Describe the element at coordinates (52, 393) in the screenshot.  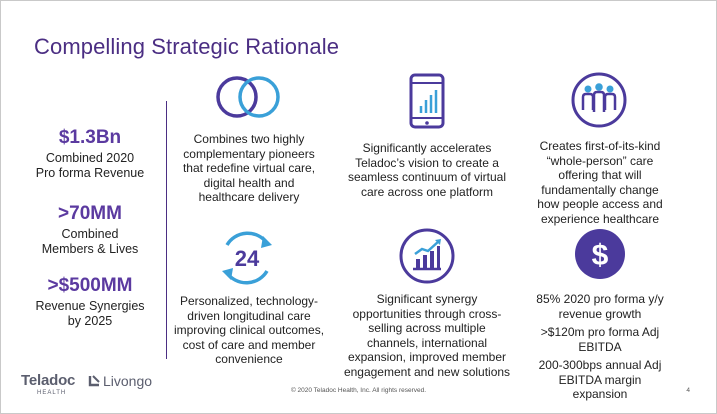
I see `teladoc-logo-sub: HEALTH` at that location.